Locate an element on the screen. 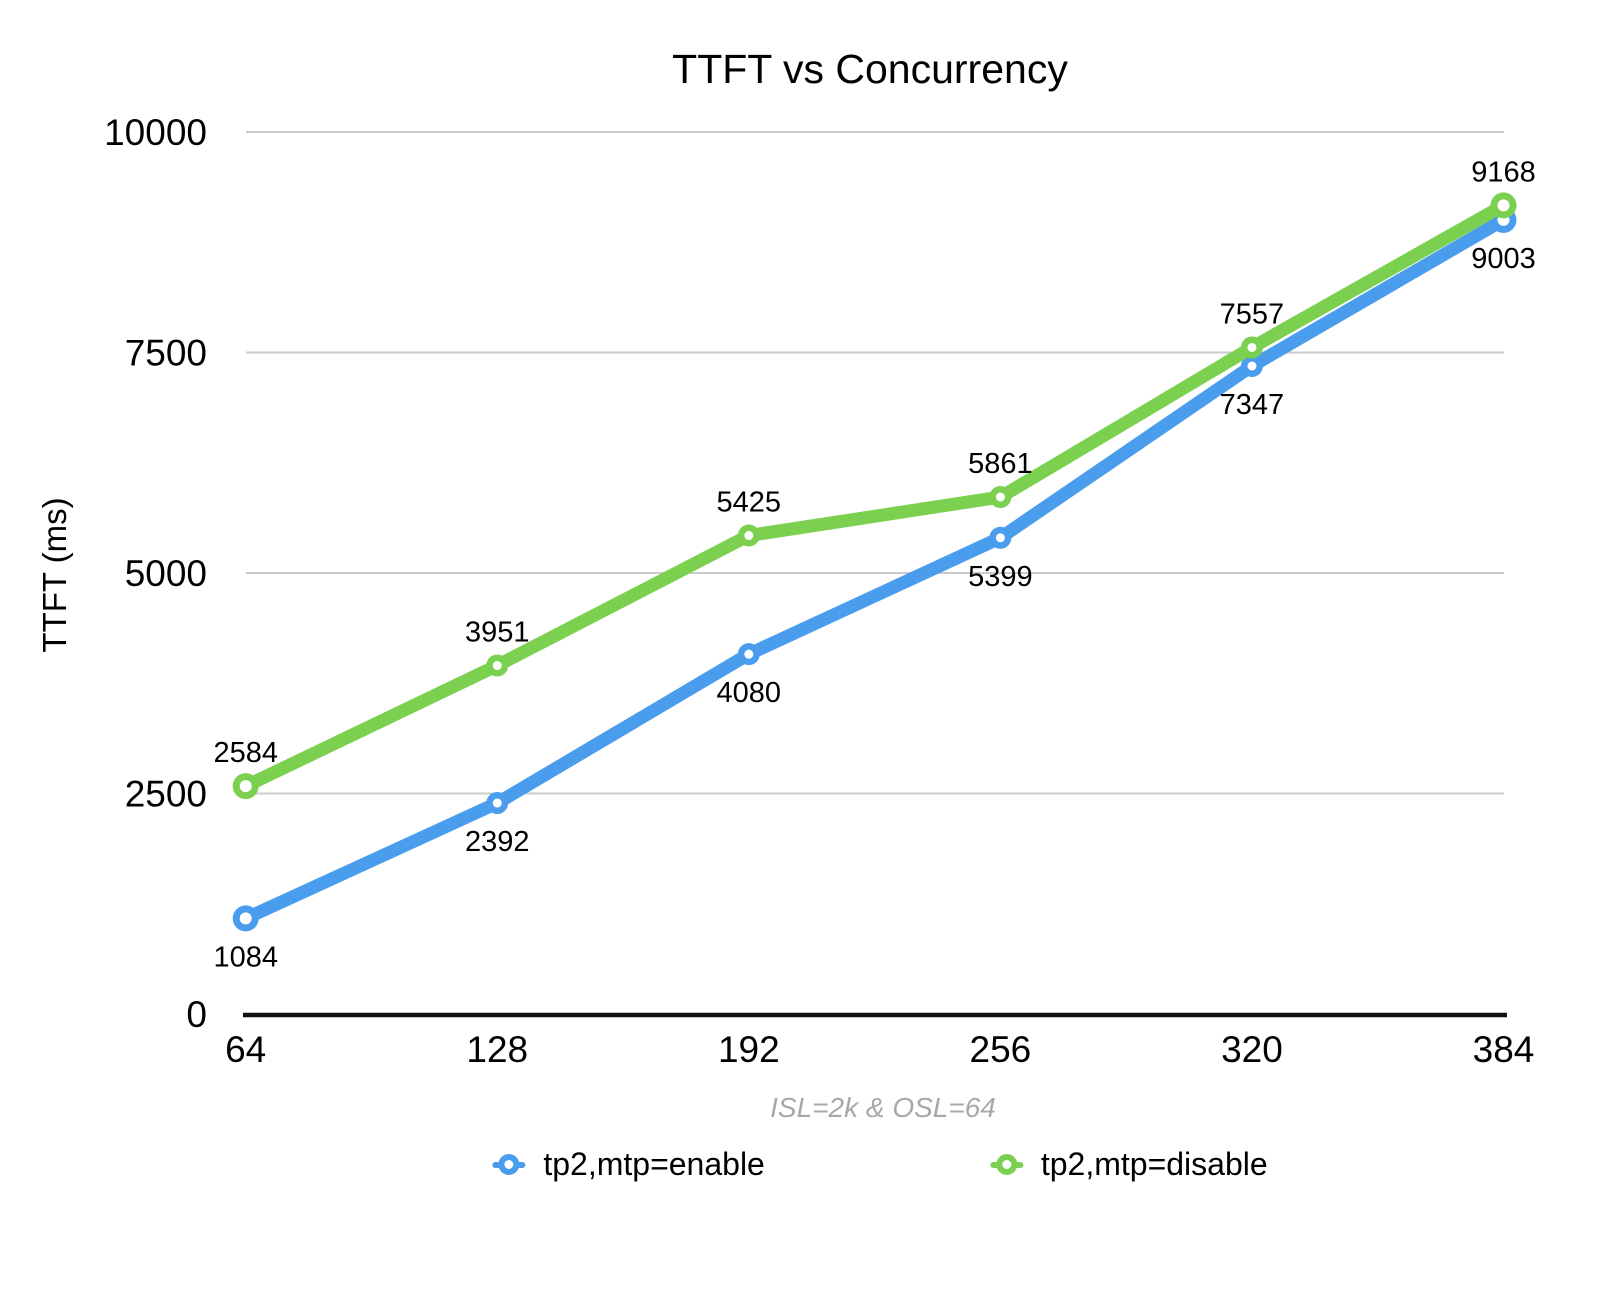  y-tick-label-7500: 7500 is located at coordinates (166, 353).